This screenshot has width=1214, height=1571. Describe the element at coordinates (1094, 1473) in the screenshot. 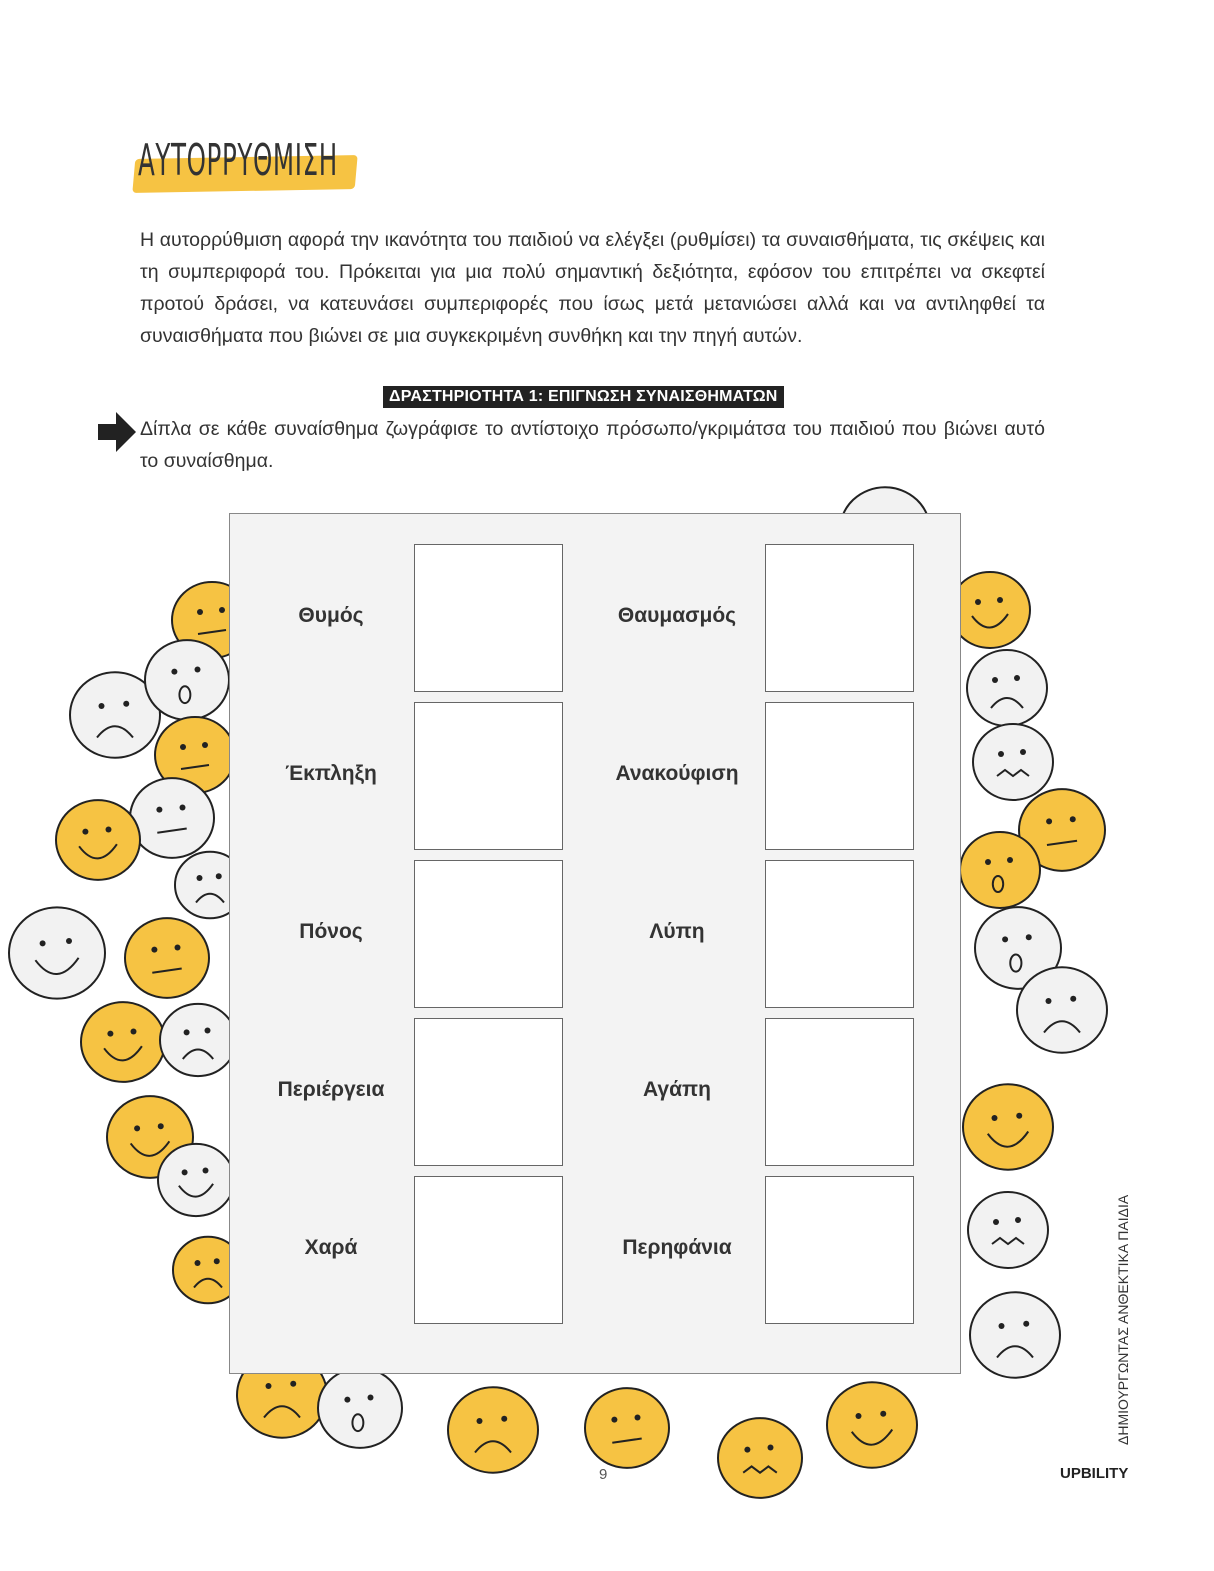

I see `brand-logo: UPBILITY` at that location.